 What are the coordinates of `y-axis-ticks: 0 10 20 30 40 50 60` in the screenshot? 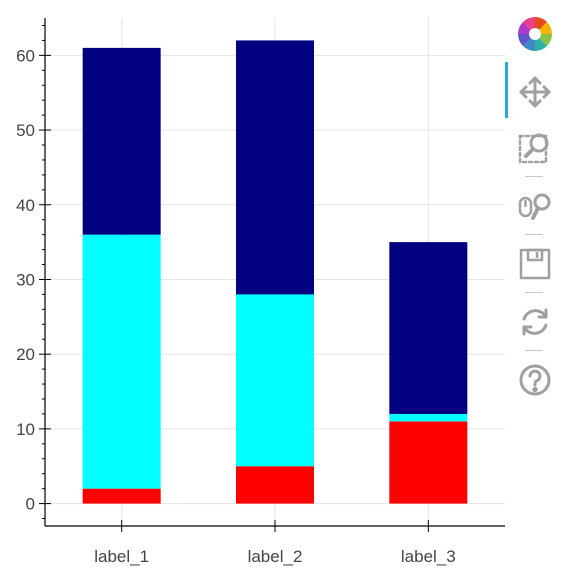 It's located at (33, 272).